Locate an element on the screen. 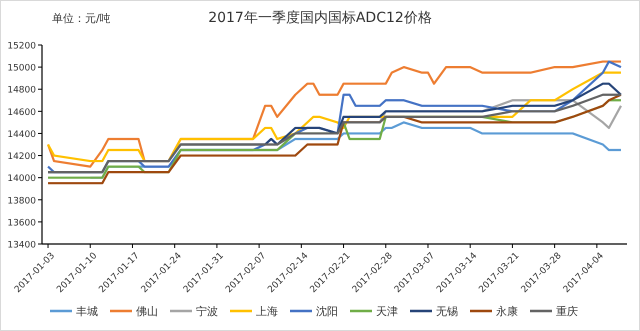 This screenshot has height=331, width=640. legend-label: 上海 is located at coordinates (267, 311).